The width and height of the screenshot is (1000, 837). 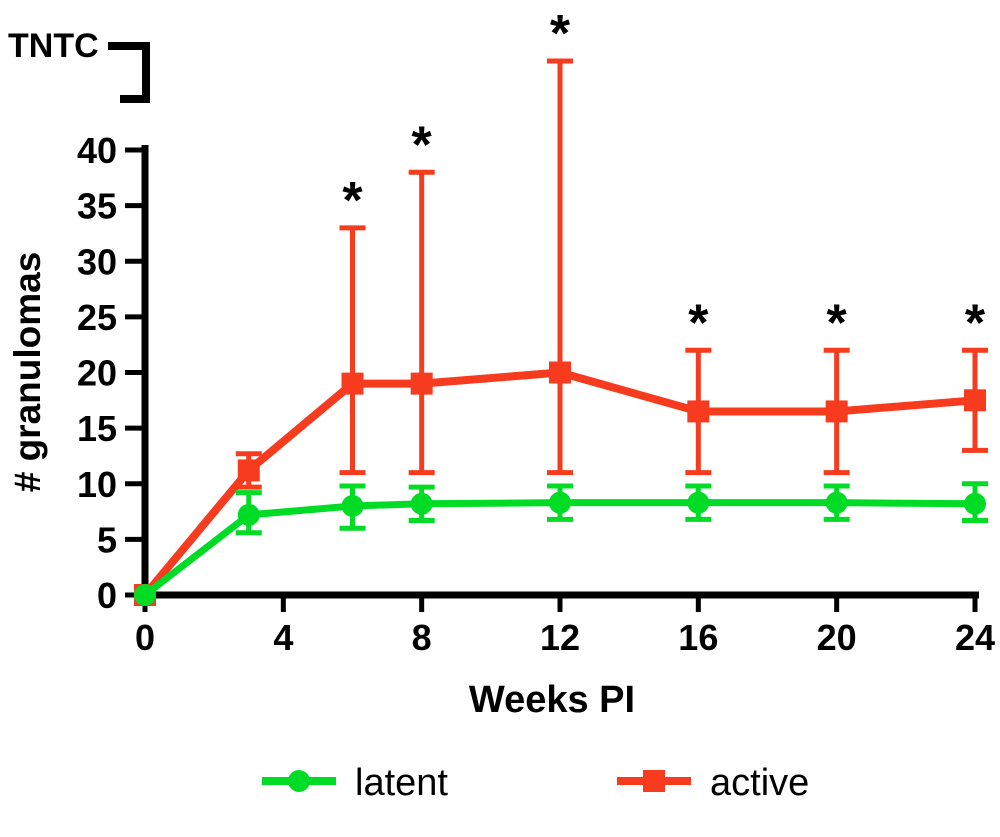 I want to click on y-tick-label: 20, so click(x=97, y=373).